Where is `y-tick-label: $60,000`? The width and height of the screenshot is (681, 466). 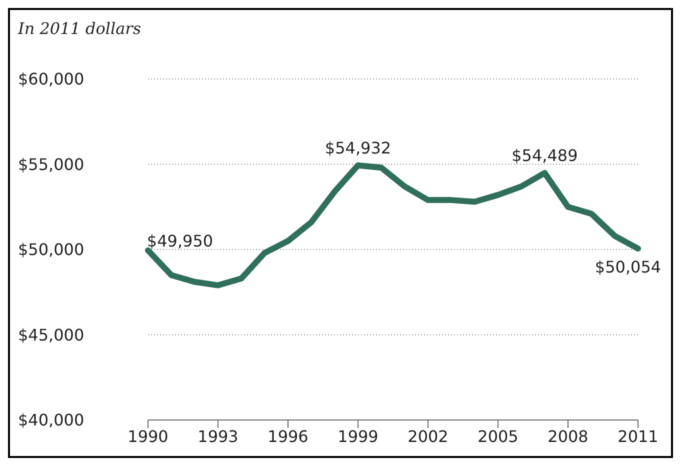
y-tick-label: $60,000 is located at coordinates (51, 79).